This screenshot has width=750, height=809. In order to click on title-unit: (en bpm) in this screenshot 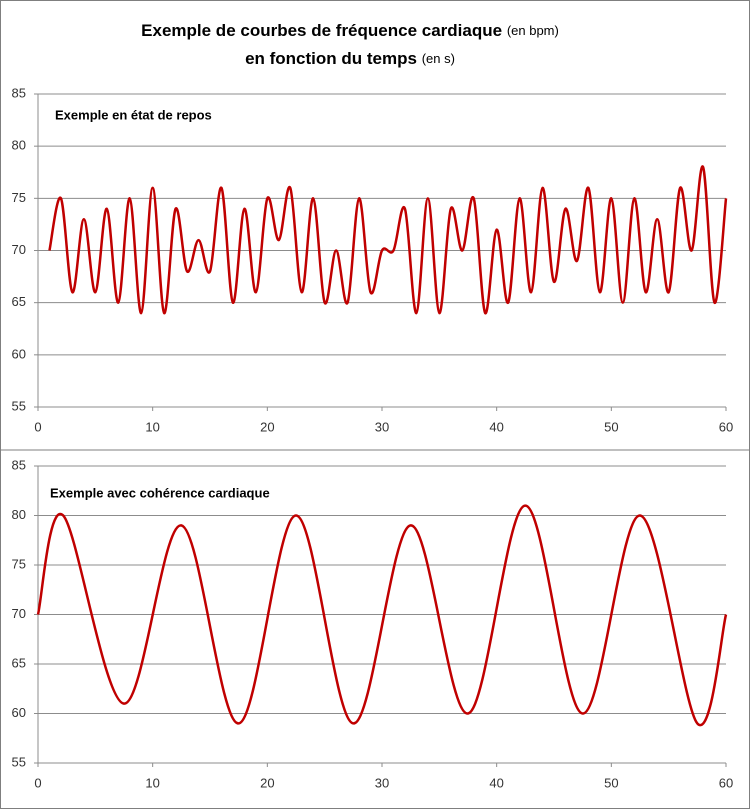, I will do `click(533, 30)`.